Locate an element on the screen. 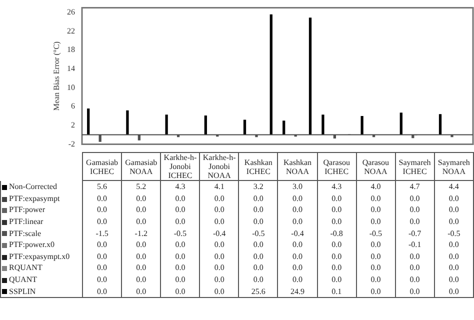 This screenshot has height=320, width=474. x-tick-label: Saymareh NOAA is located at coordinates (454, 166).